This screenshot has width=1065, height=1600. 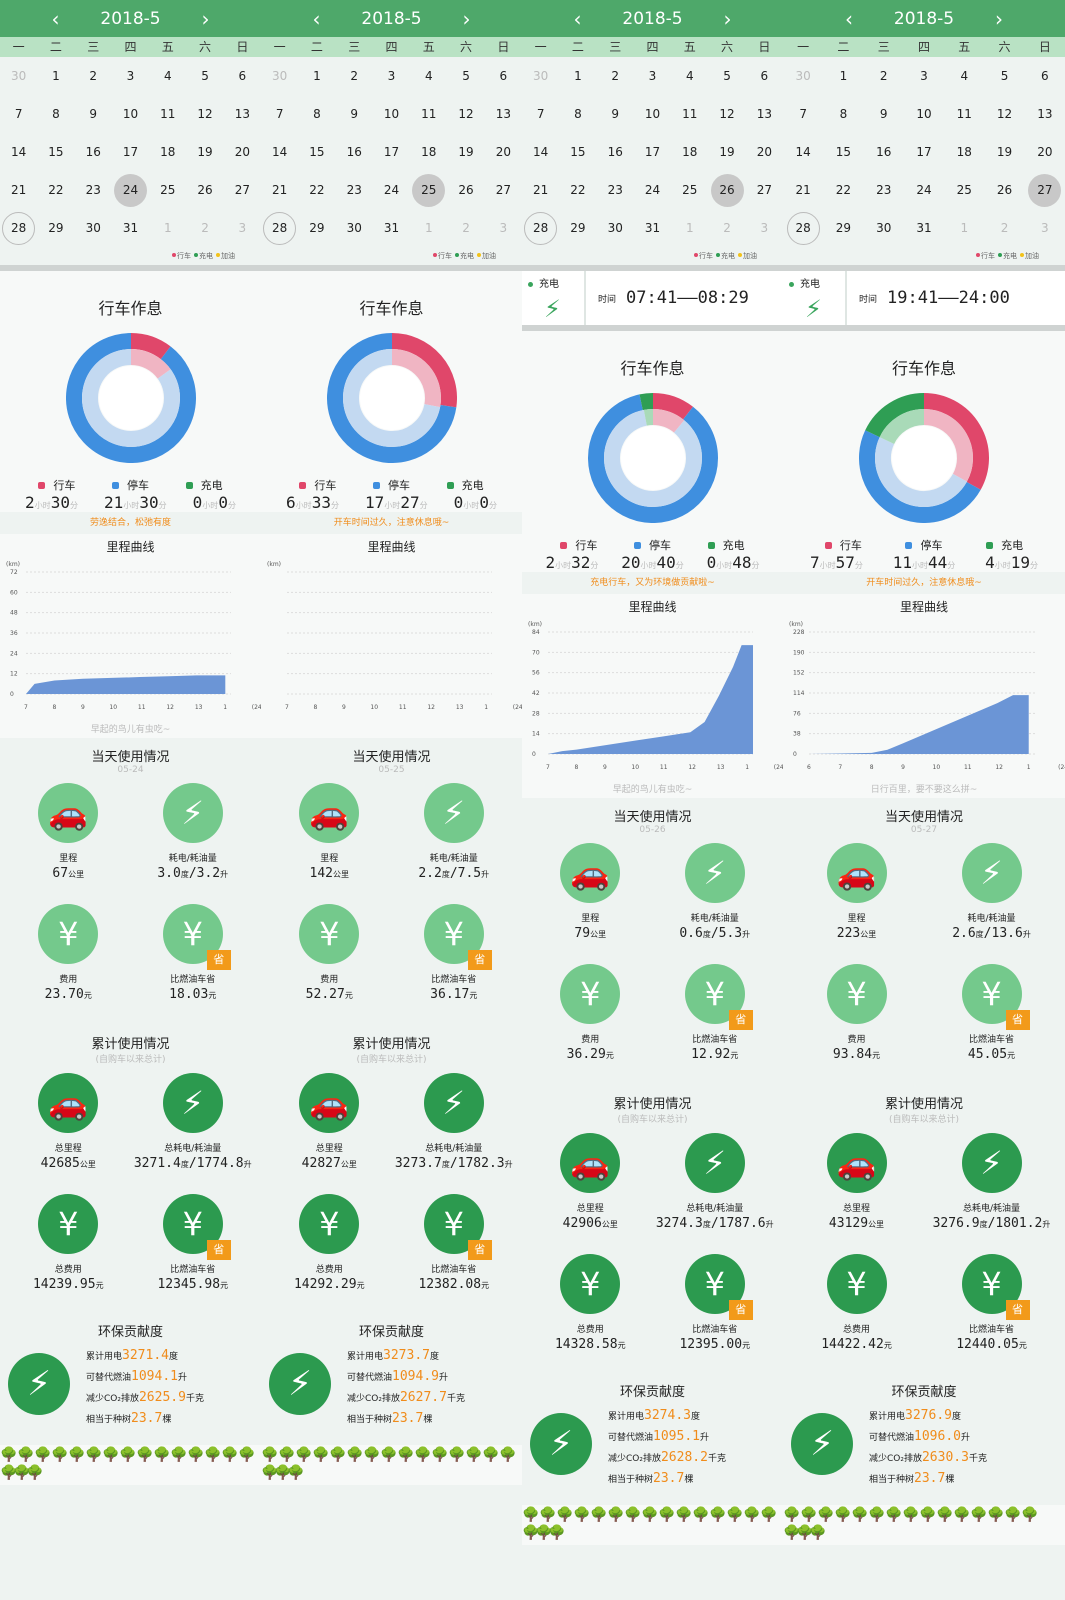 What do you see at coordinates (924, 152) in the screenshot?
I see `calendar-day: 17` at bounding box center [924, 152].